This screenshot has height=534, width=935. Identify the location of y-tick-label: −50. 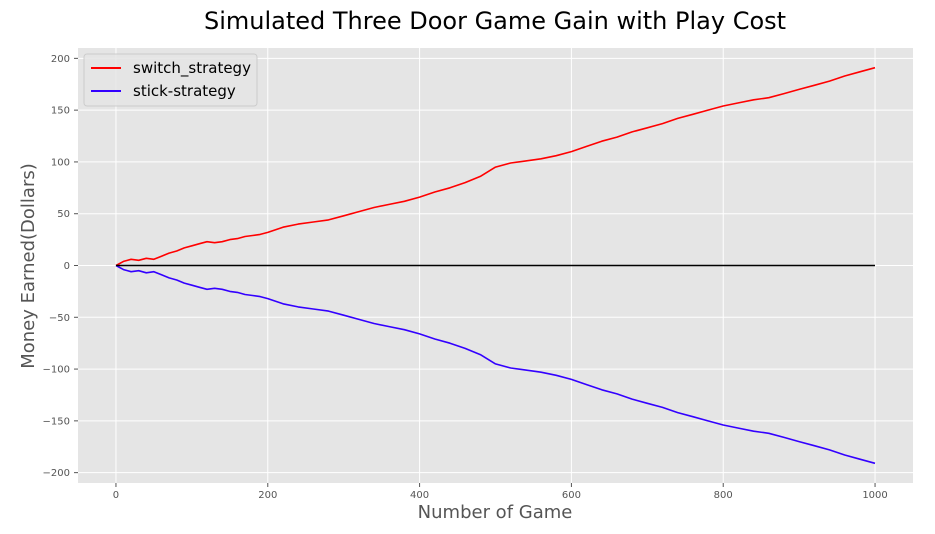
(59, 318).